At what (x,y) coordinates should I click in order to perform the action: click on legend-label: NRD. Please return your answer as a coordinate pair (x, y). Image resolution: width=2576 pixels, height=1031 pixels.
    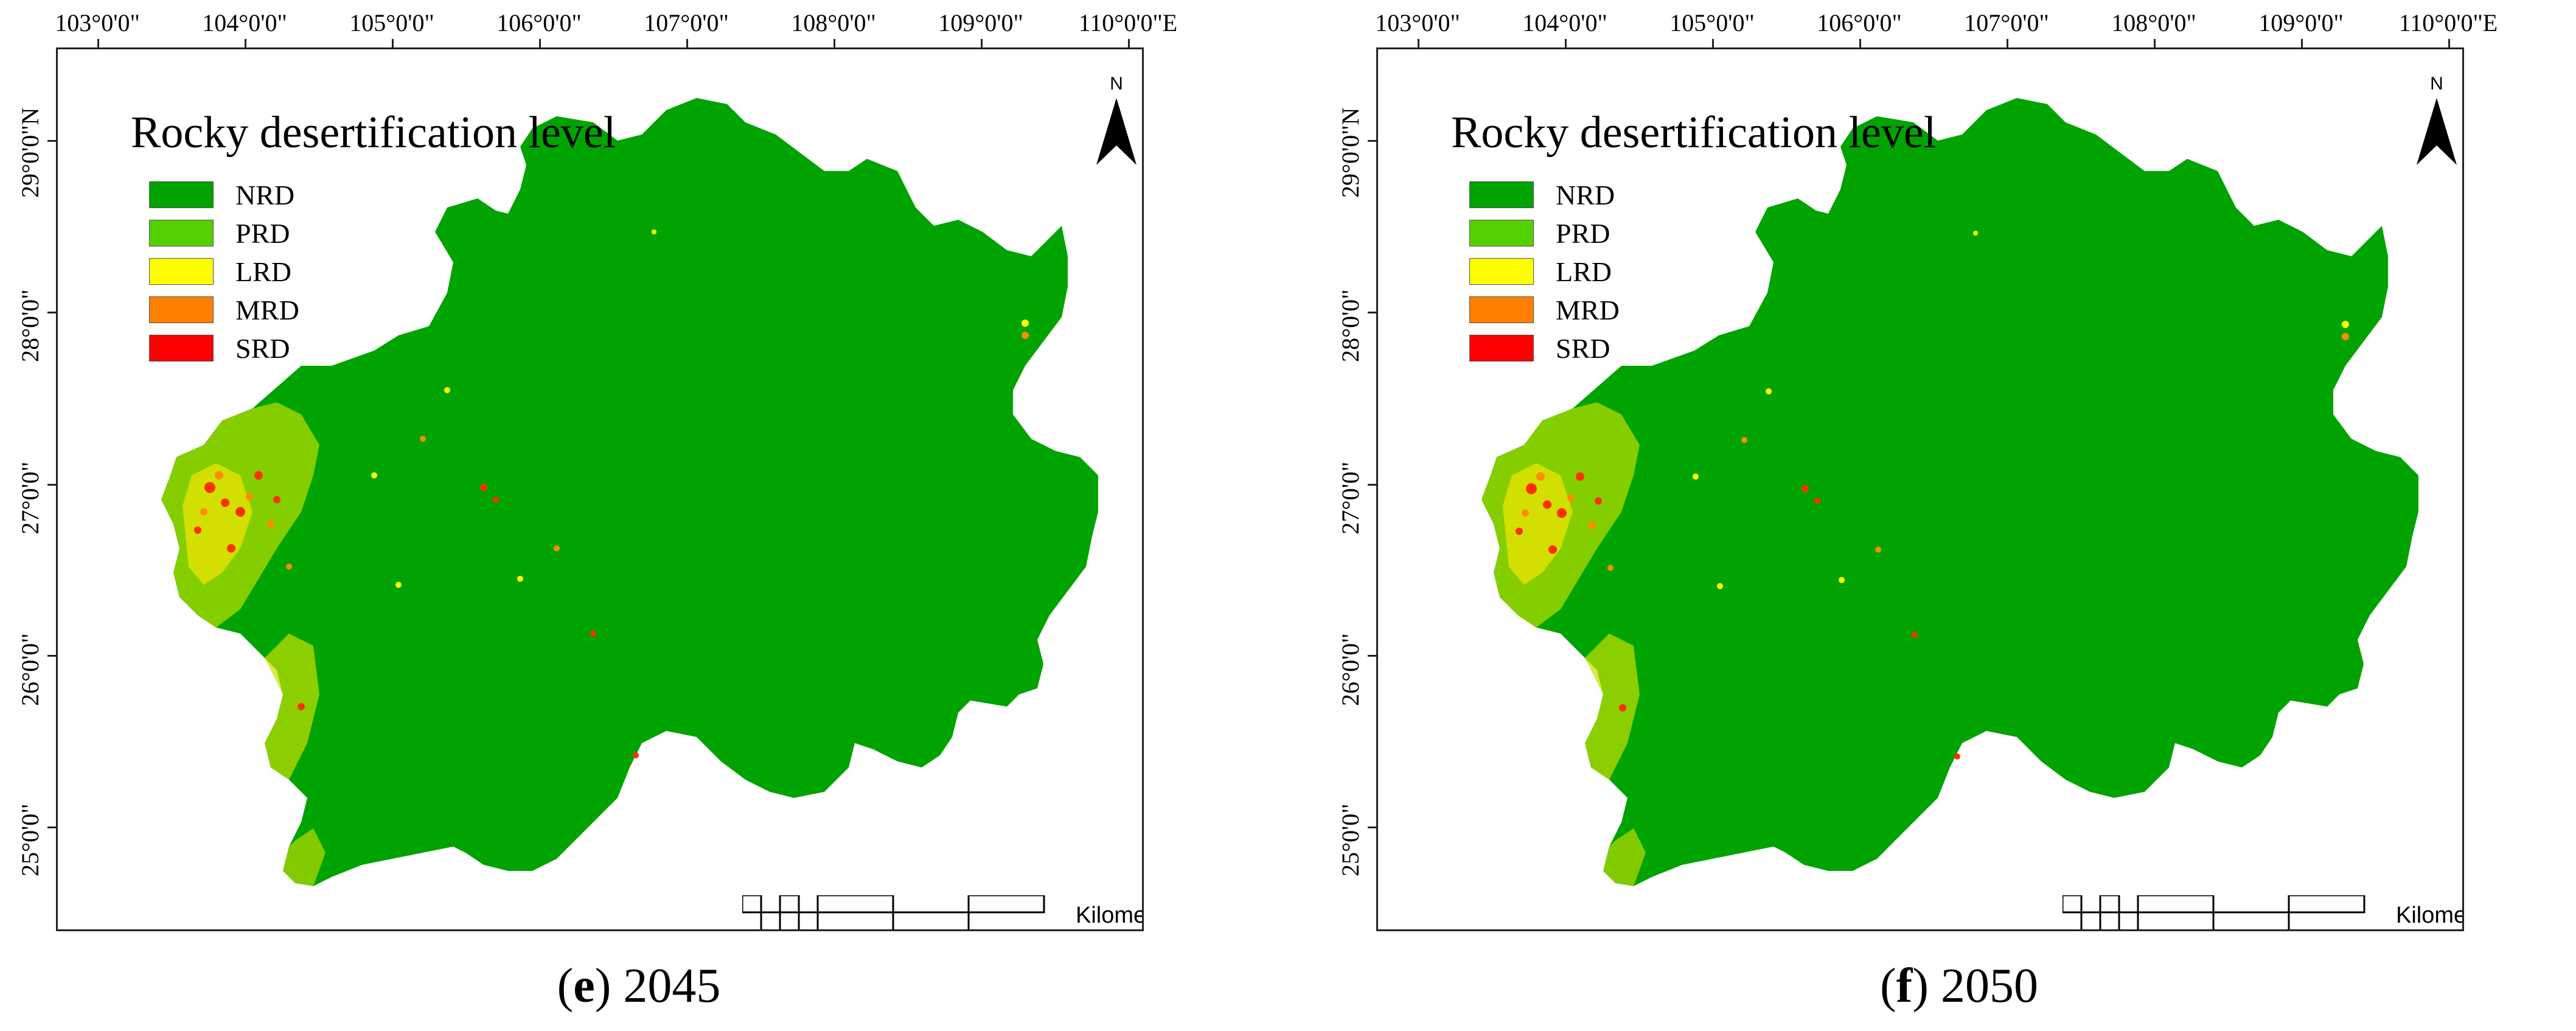
    Looking at the image, I should click on (265, 195).